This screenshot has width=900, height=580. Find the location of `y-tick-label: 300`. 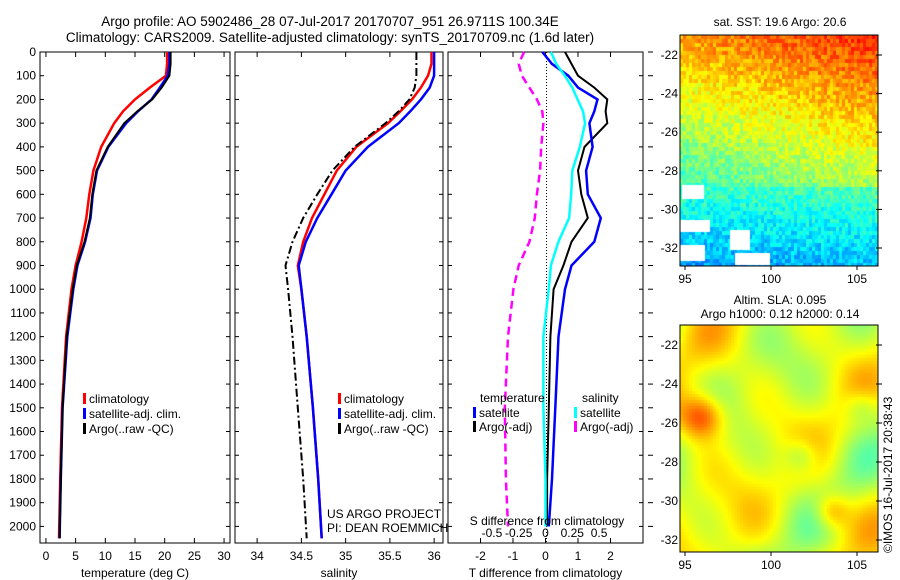

y-tick-label: 300 is located at coordinates (26, 123).